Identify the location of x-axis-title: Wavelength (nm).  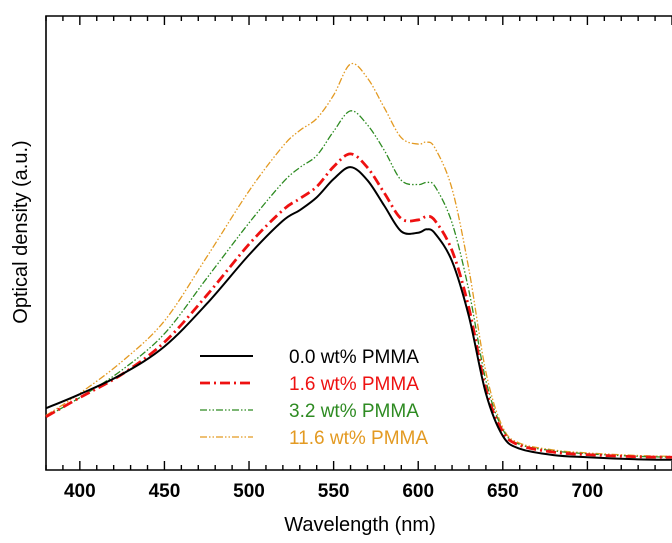
(360, 525).